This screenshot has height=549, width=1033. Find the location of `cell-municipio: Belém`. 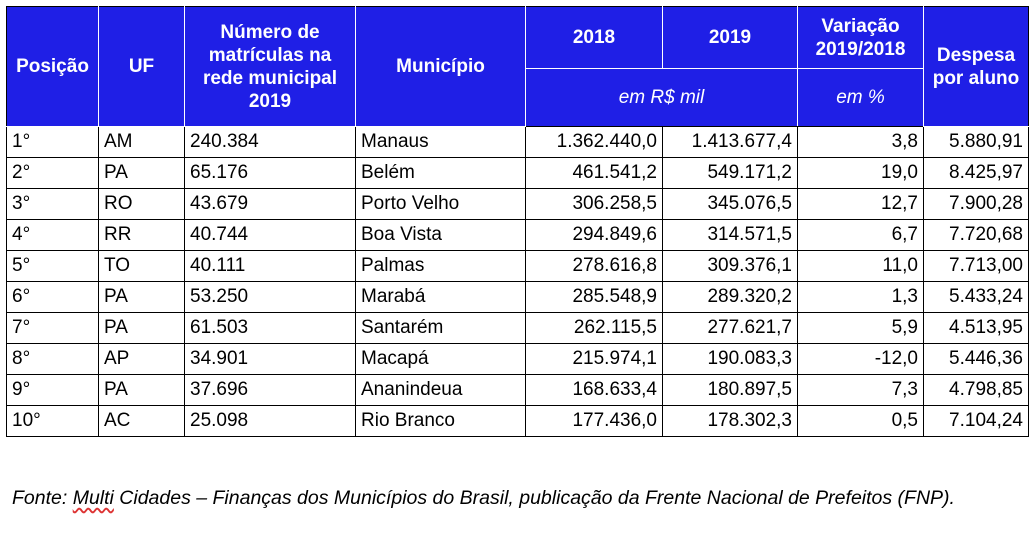

cell-municipio: Belém is located at coordinates (440, 173).